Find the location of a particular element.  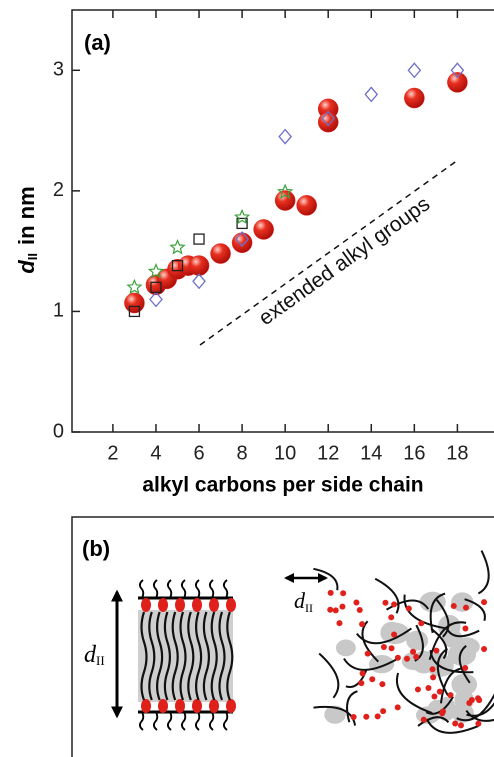

trend-line is located at coordinates (329, 252).